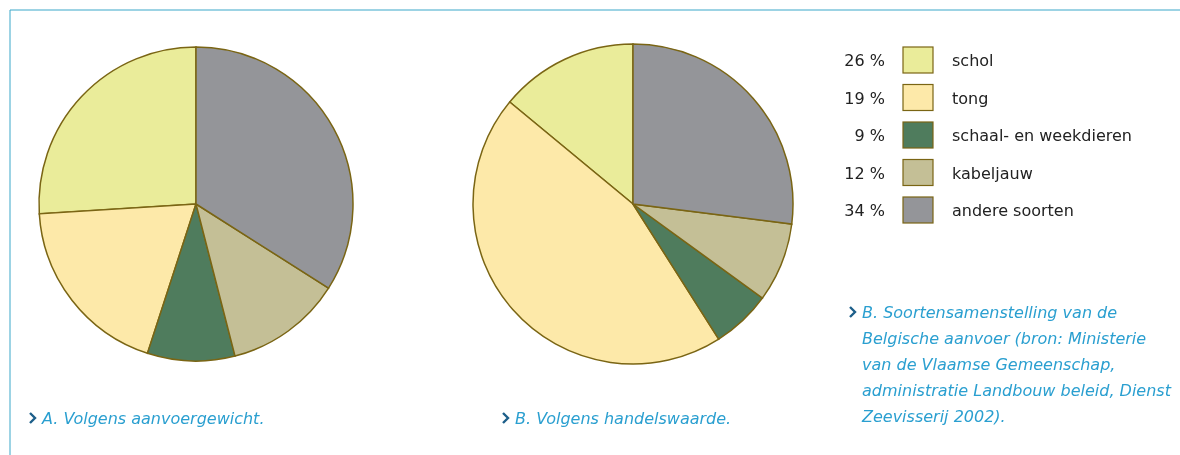 The image size is (1180, 455). I want to click on data-label: 9 %, so click(869, 135).